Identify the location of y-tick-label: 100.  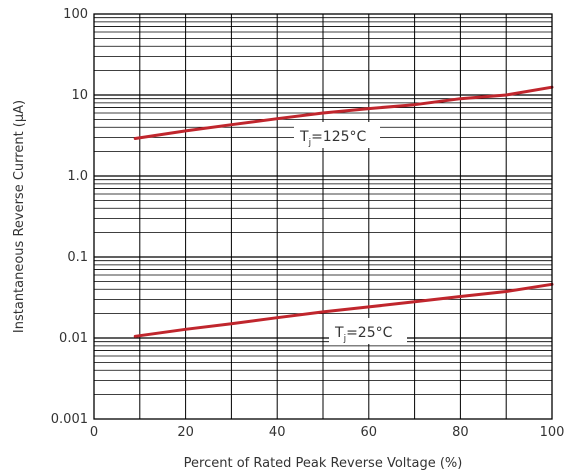
(75, 14).